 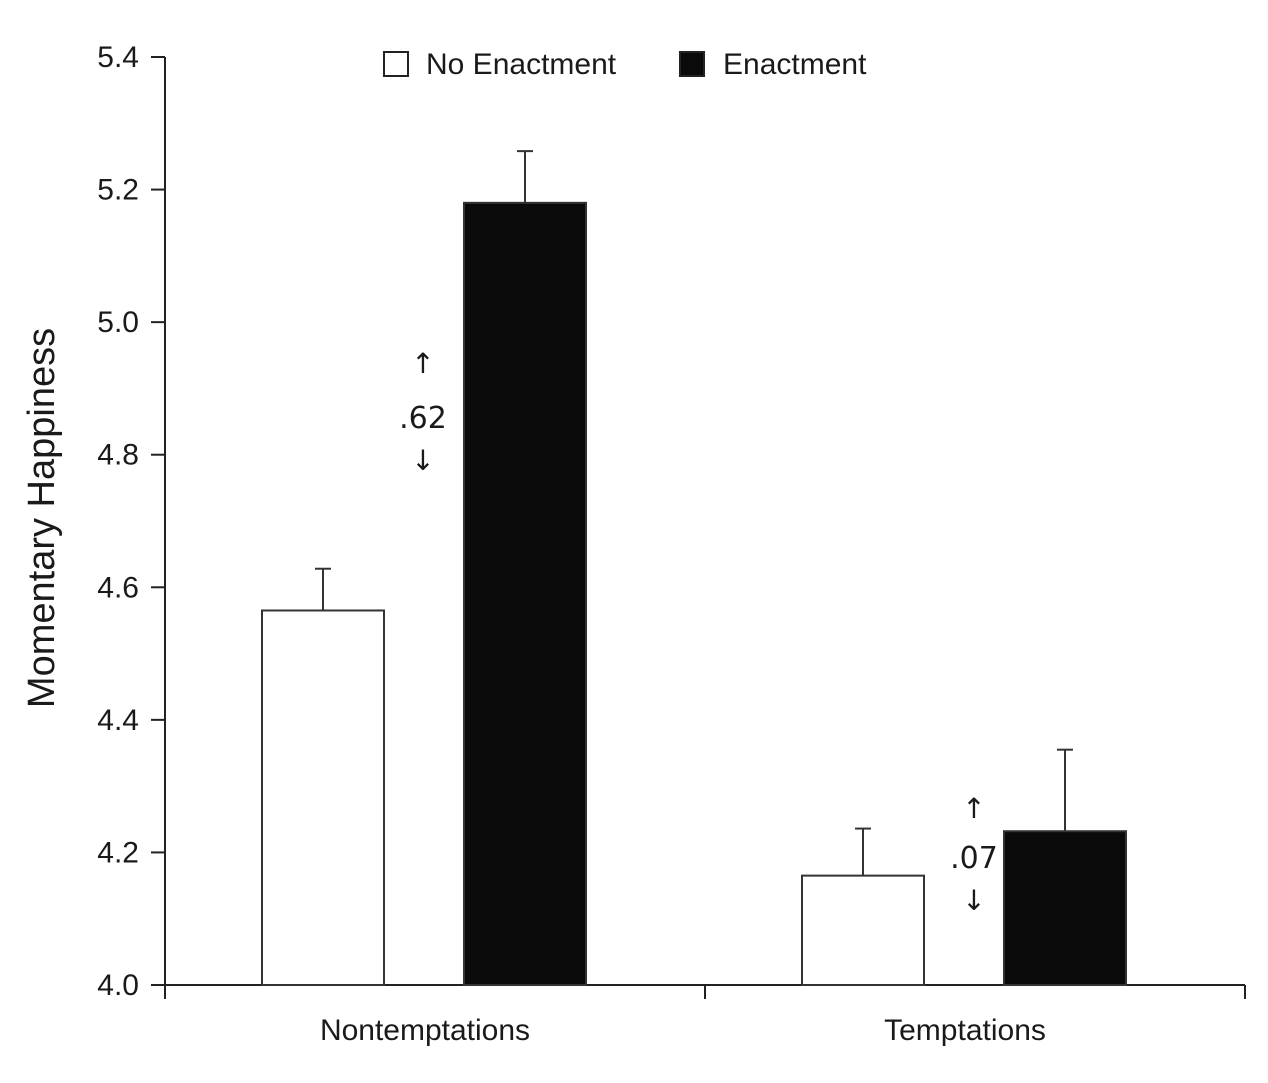 What do you see at coordinates (425, 1030) in the screenshot?
I see `category-label: Nontemptations` at bounding box center [425, 1030].